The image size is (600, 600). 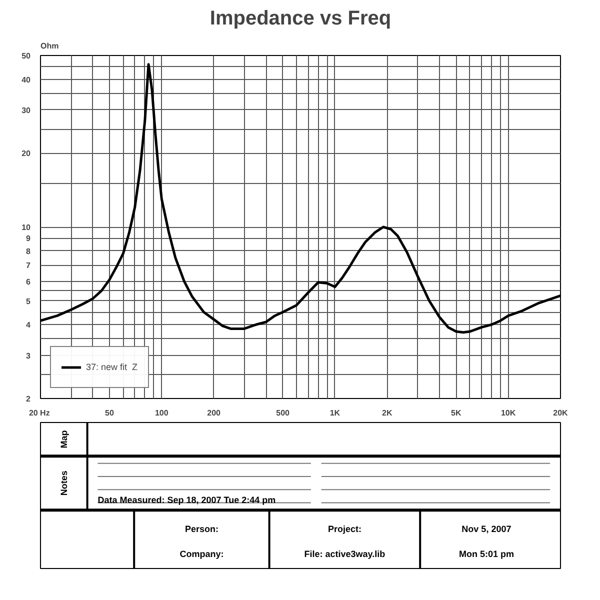 I want to click on y-tick-label: 8, so click(x=29, y=251).